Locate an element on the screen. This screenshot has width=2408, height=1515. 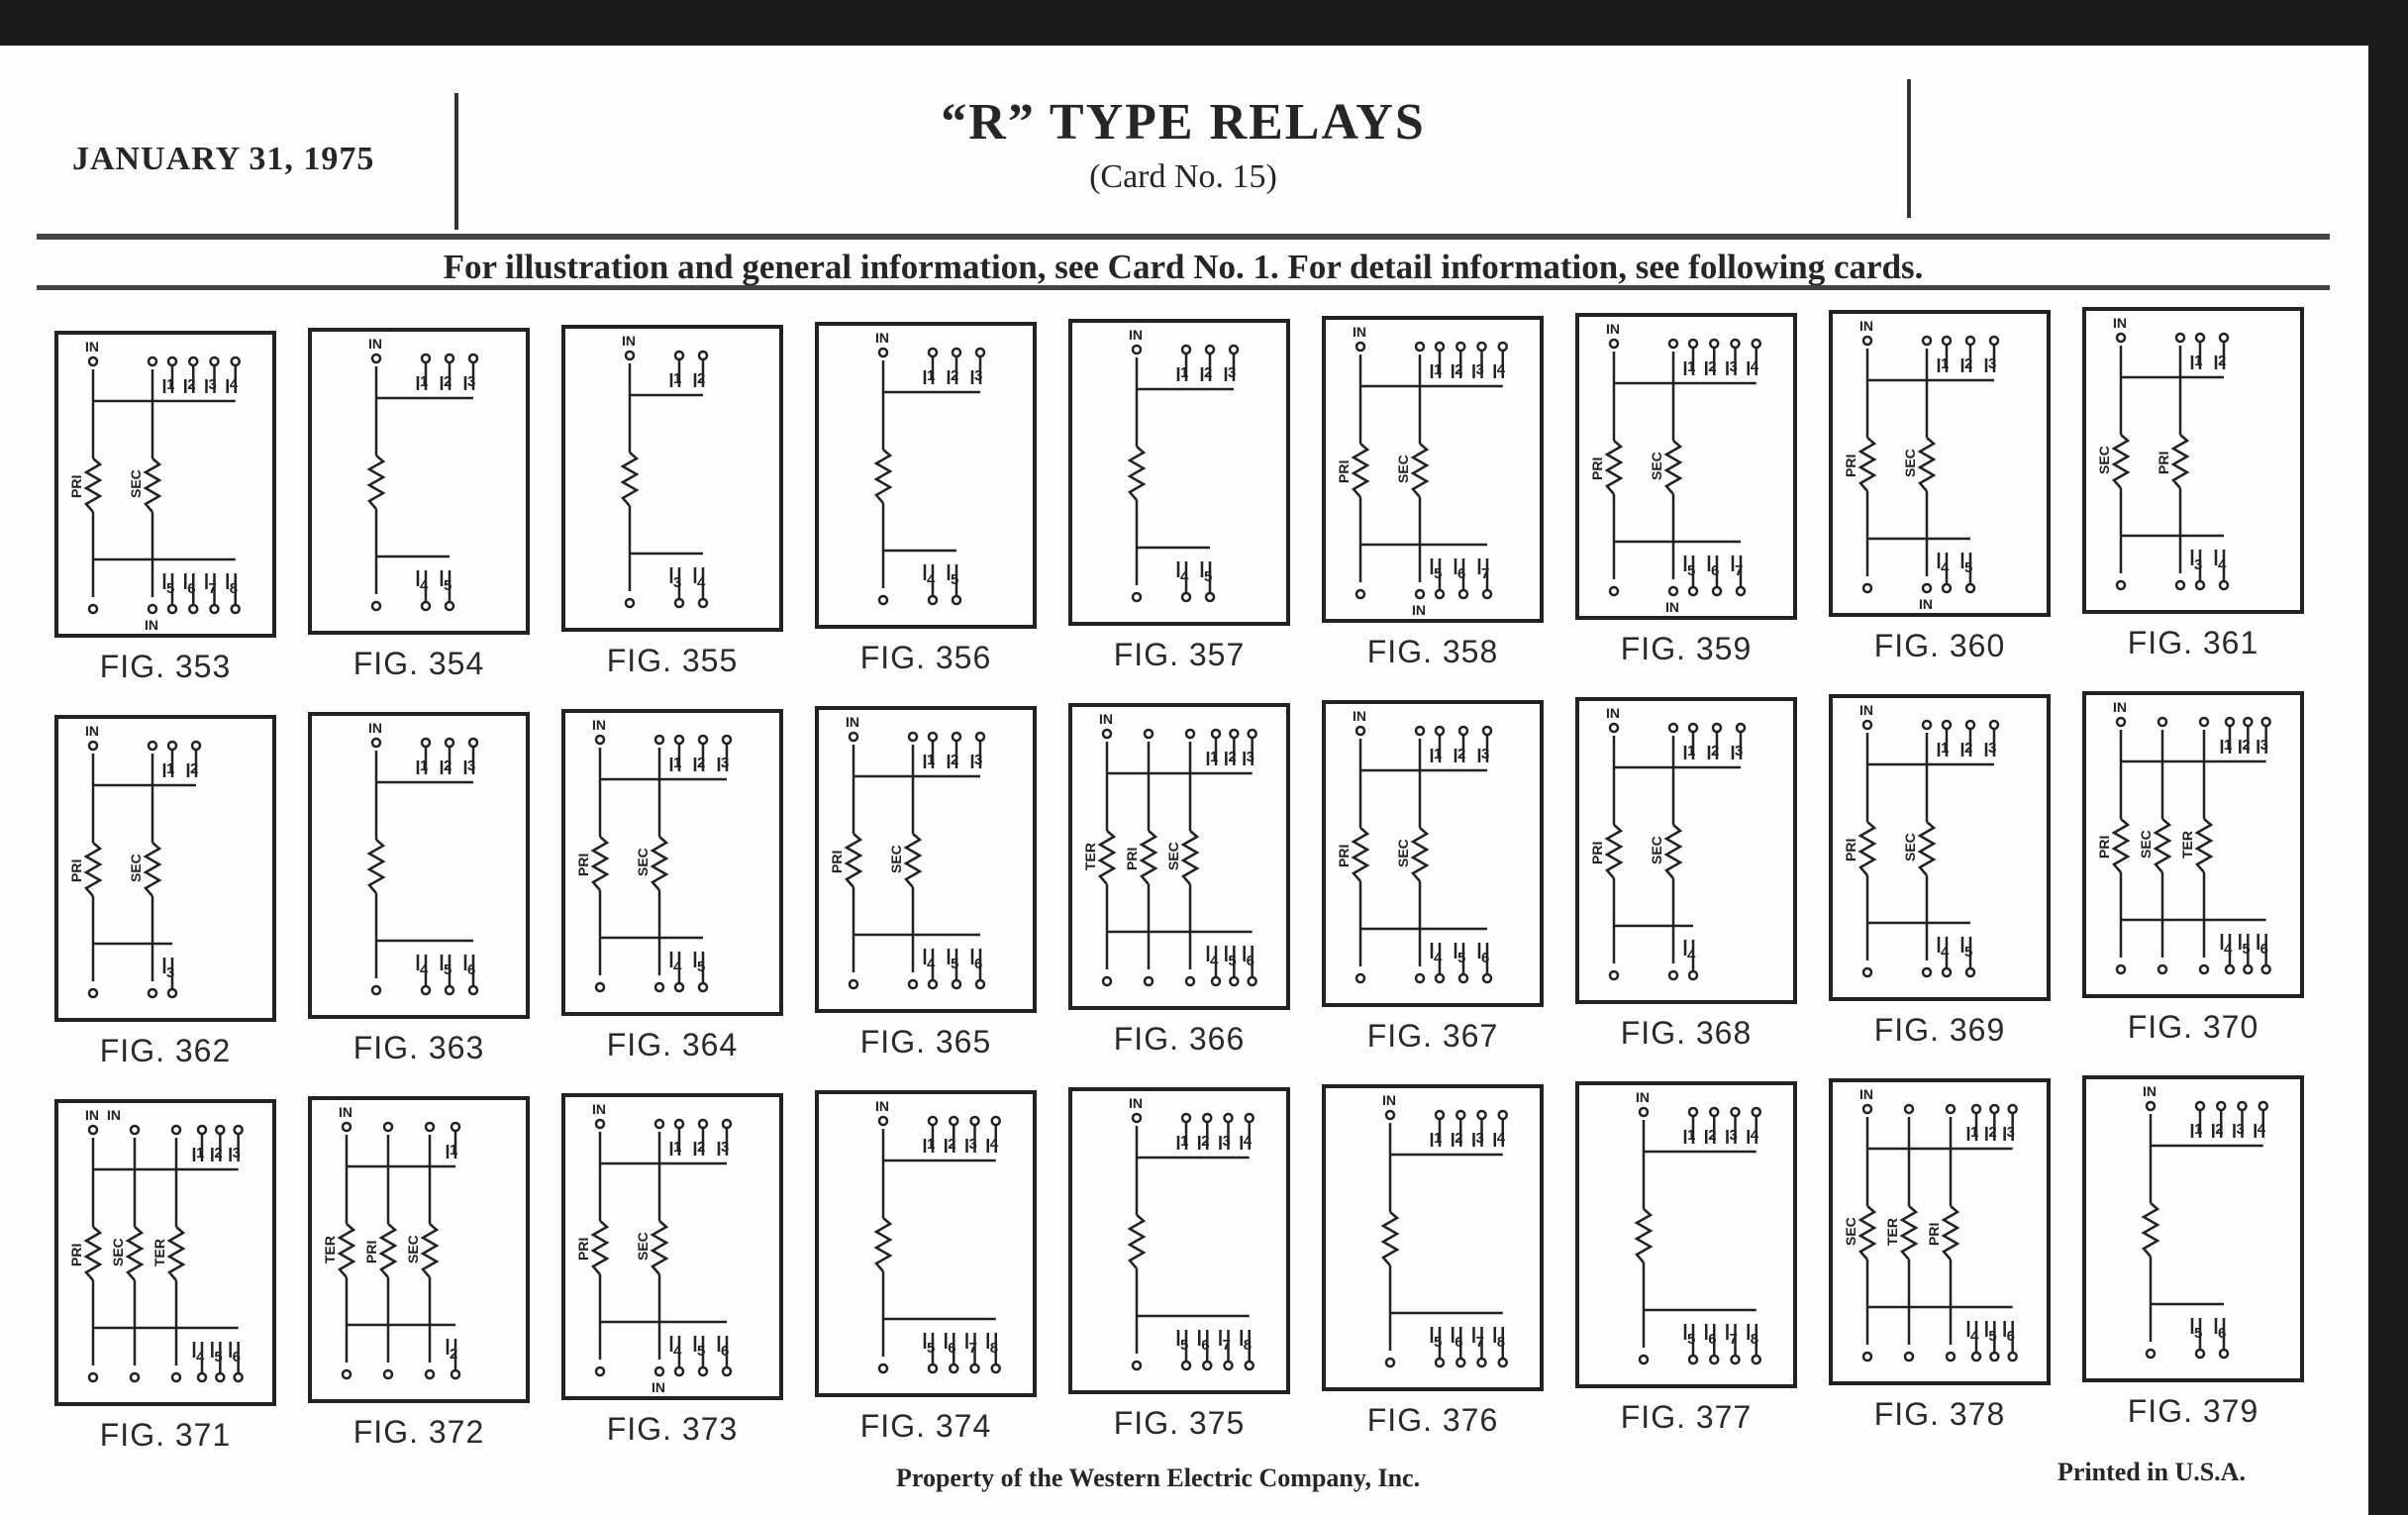
relay-figure: IN 1 2 3 4 5 is located at coordinates (1179, 473).